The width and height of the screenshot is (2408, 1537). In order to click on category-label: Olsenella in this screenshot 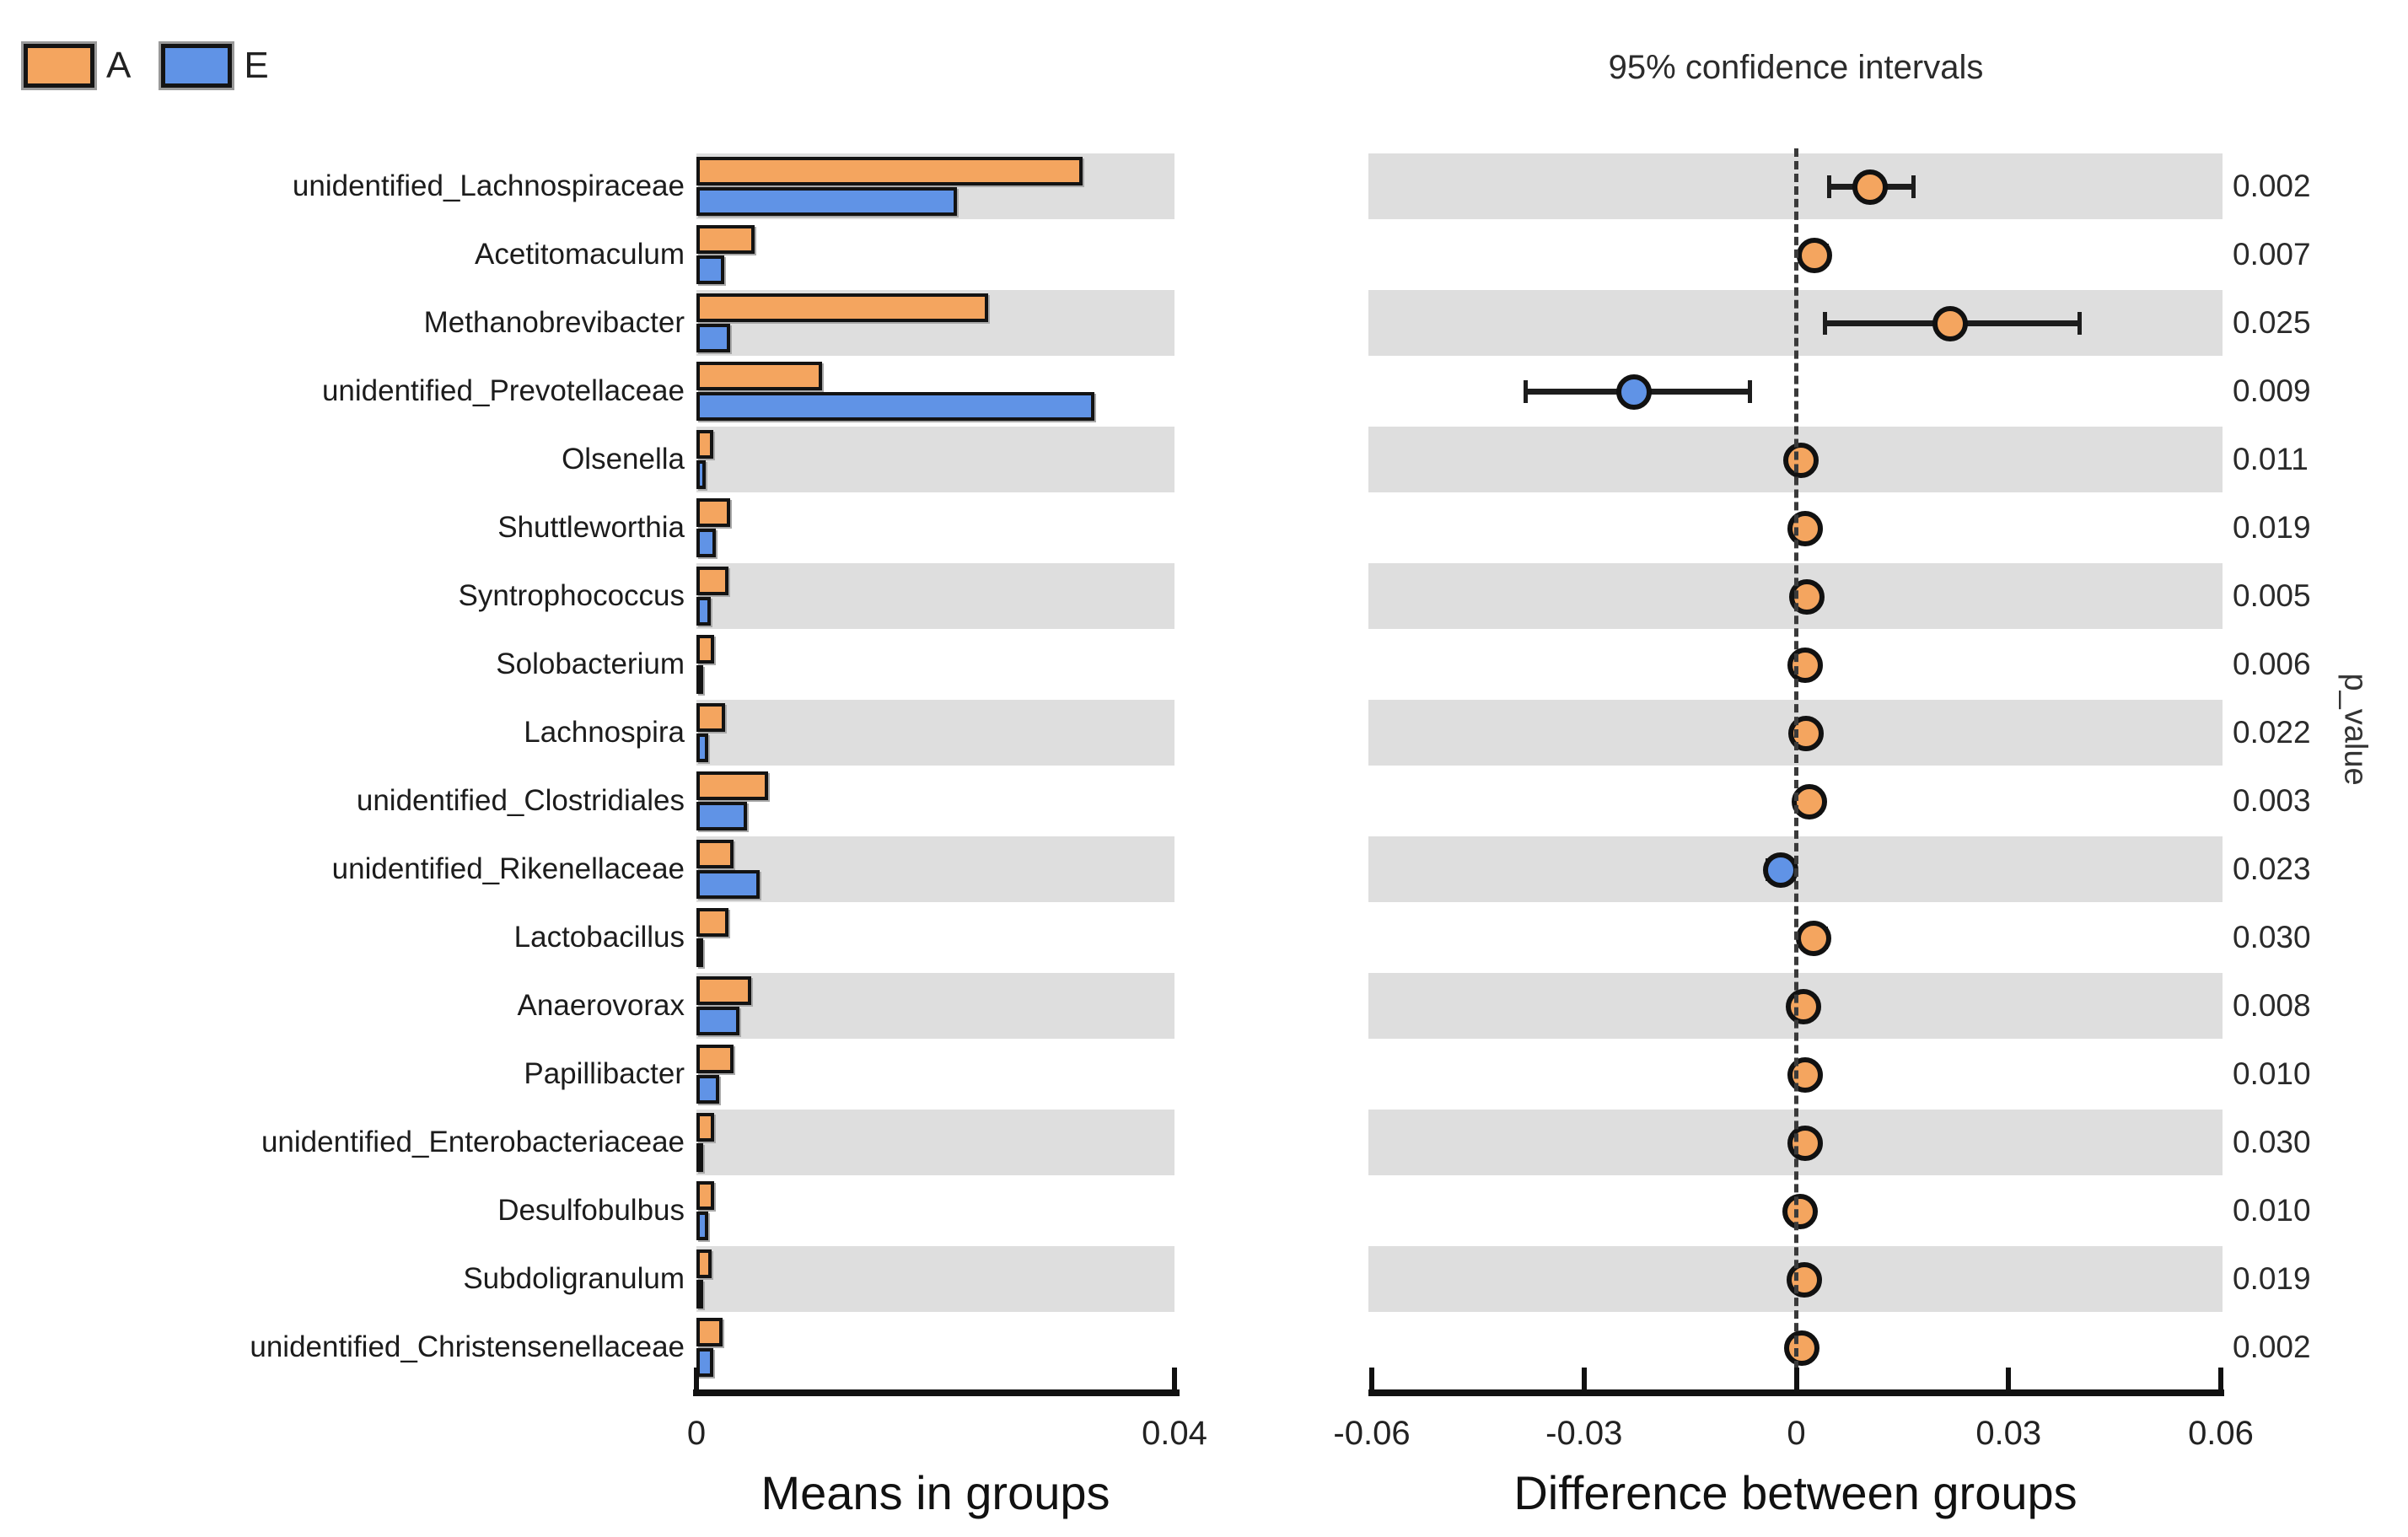, I will do `click(624, 459)`.